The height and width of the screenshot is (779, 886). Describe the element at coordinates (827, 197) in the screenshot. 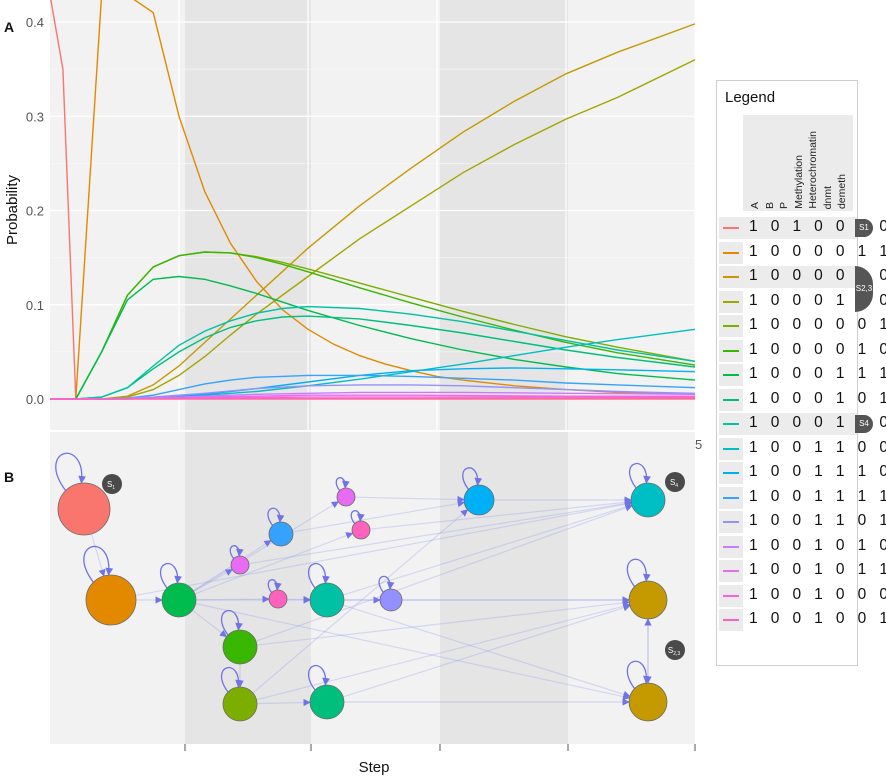

I see `legend-column-header: dnmt` at that location.